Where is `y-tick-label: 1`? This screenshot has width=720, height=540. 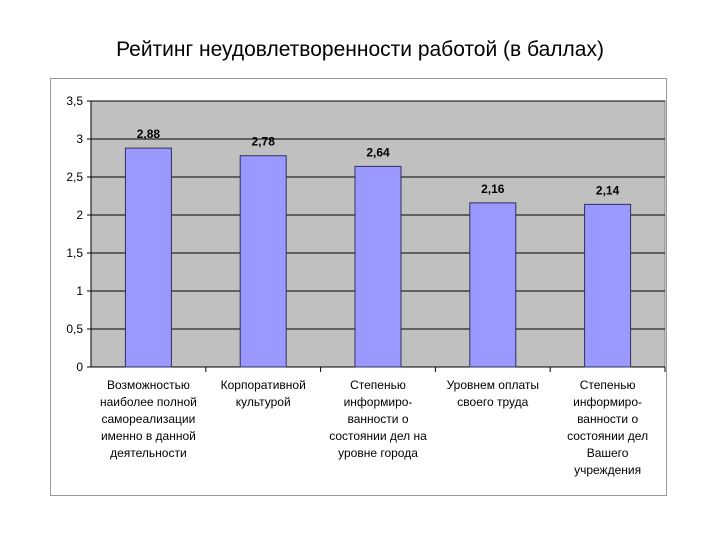
y-tick-label: 1 is located at coordinates (79, 291).